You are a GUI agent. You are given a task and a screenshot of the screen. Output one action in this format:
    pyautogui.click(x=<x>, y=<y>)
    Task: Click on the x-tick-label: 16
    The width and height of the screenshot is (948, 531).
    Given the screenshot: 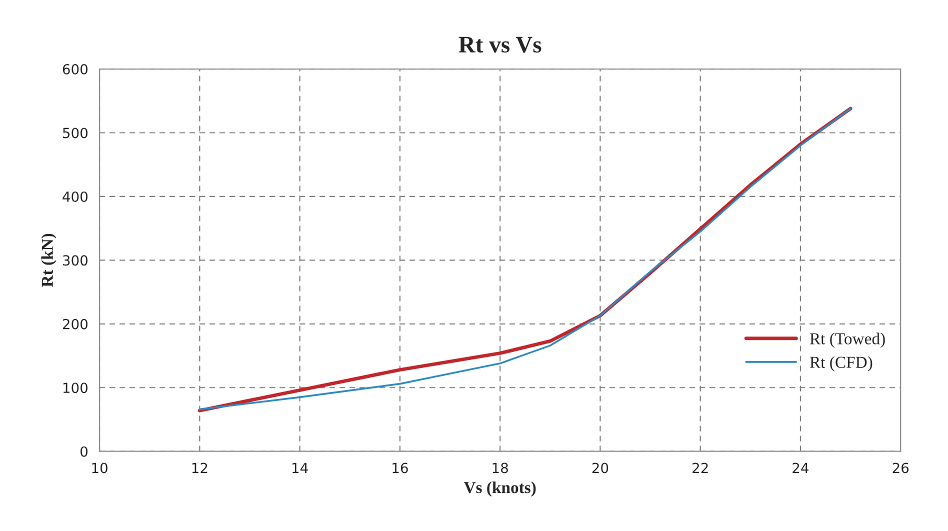 What is the action you would take?
    pyautogui.click(x=400, y=468)
    